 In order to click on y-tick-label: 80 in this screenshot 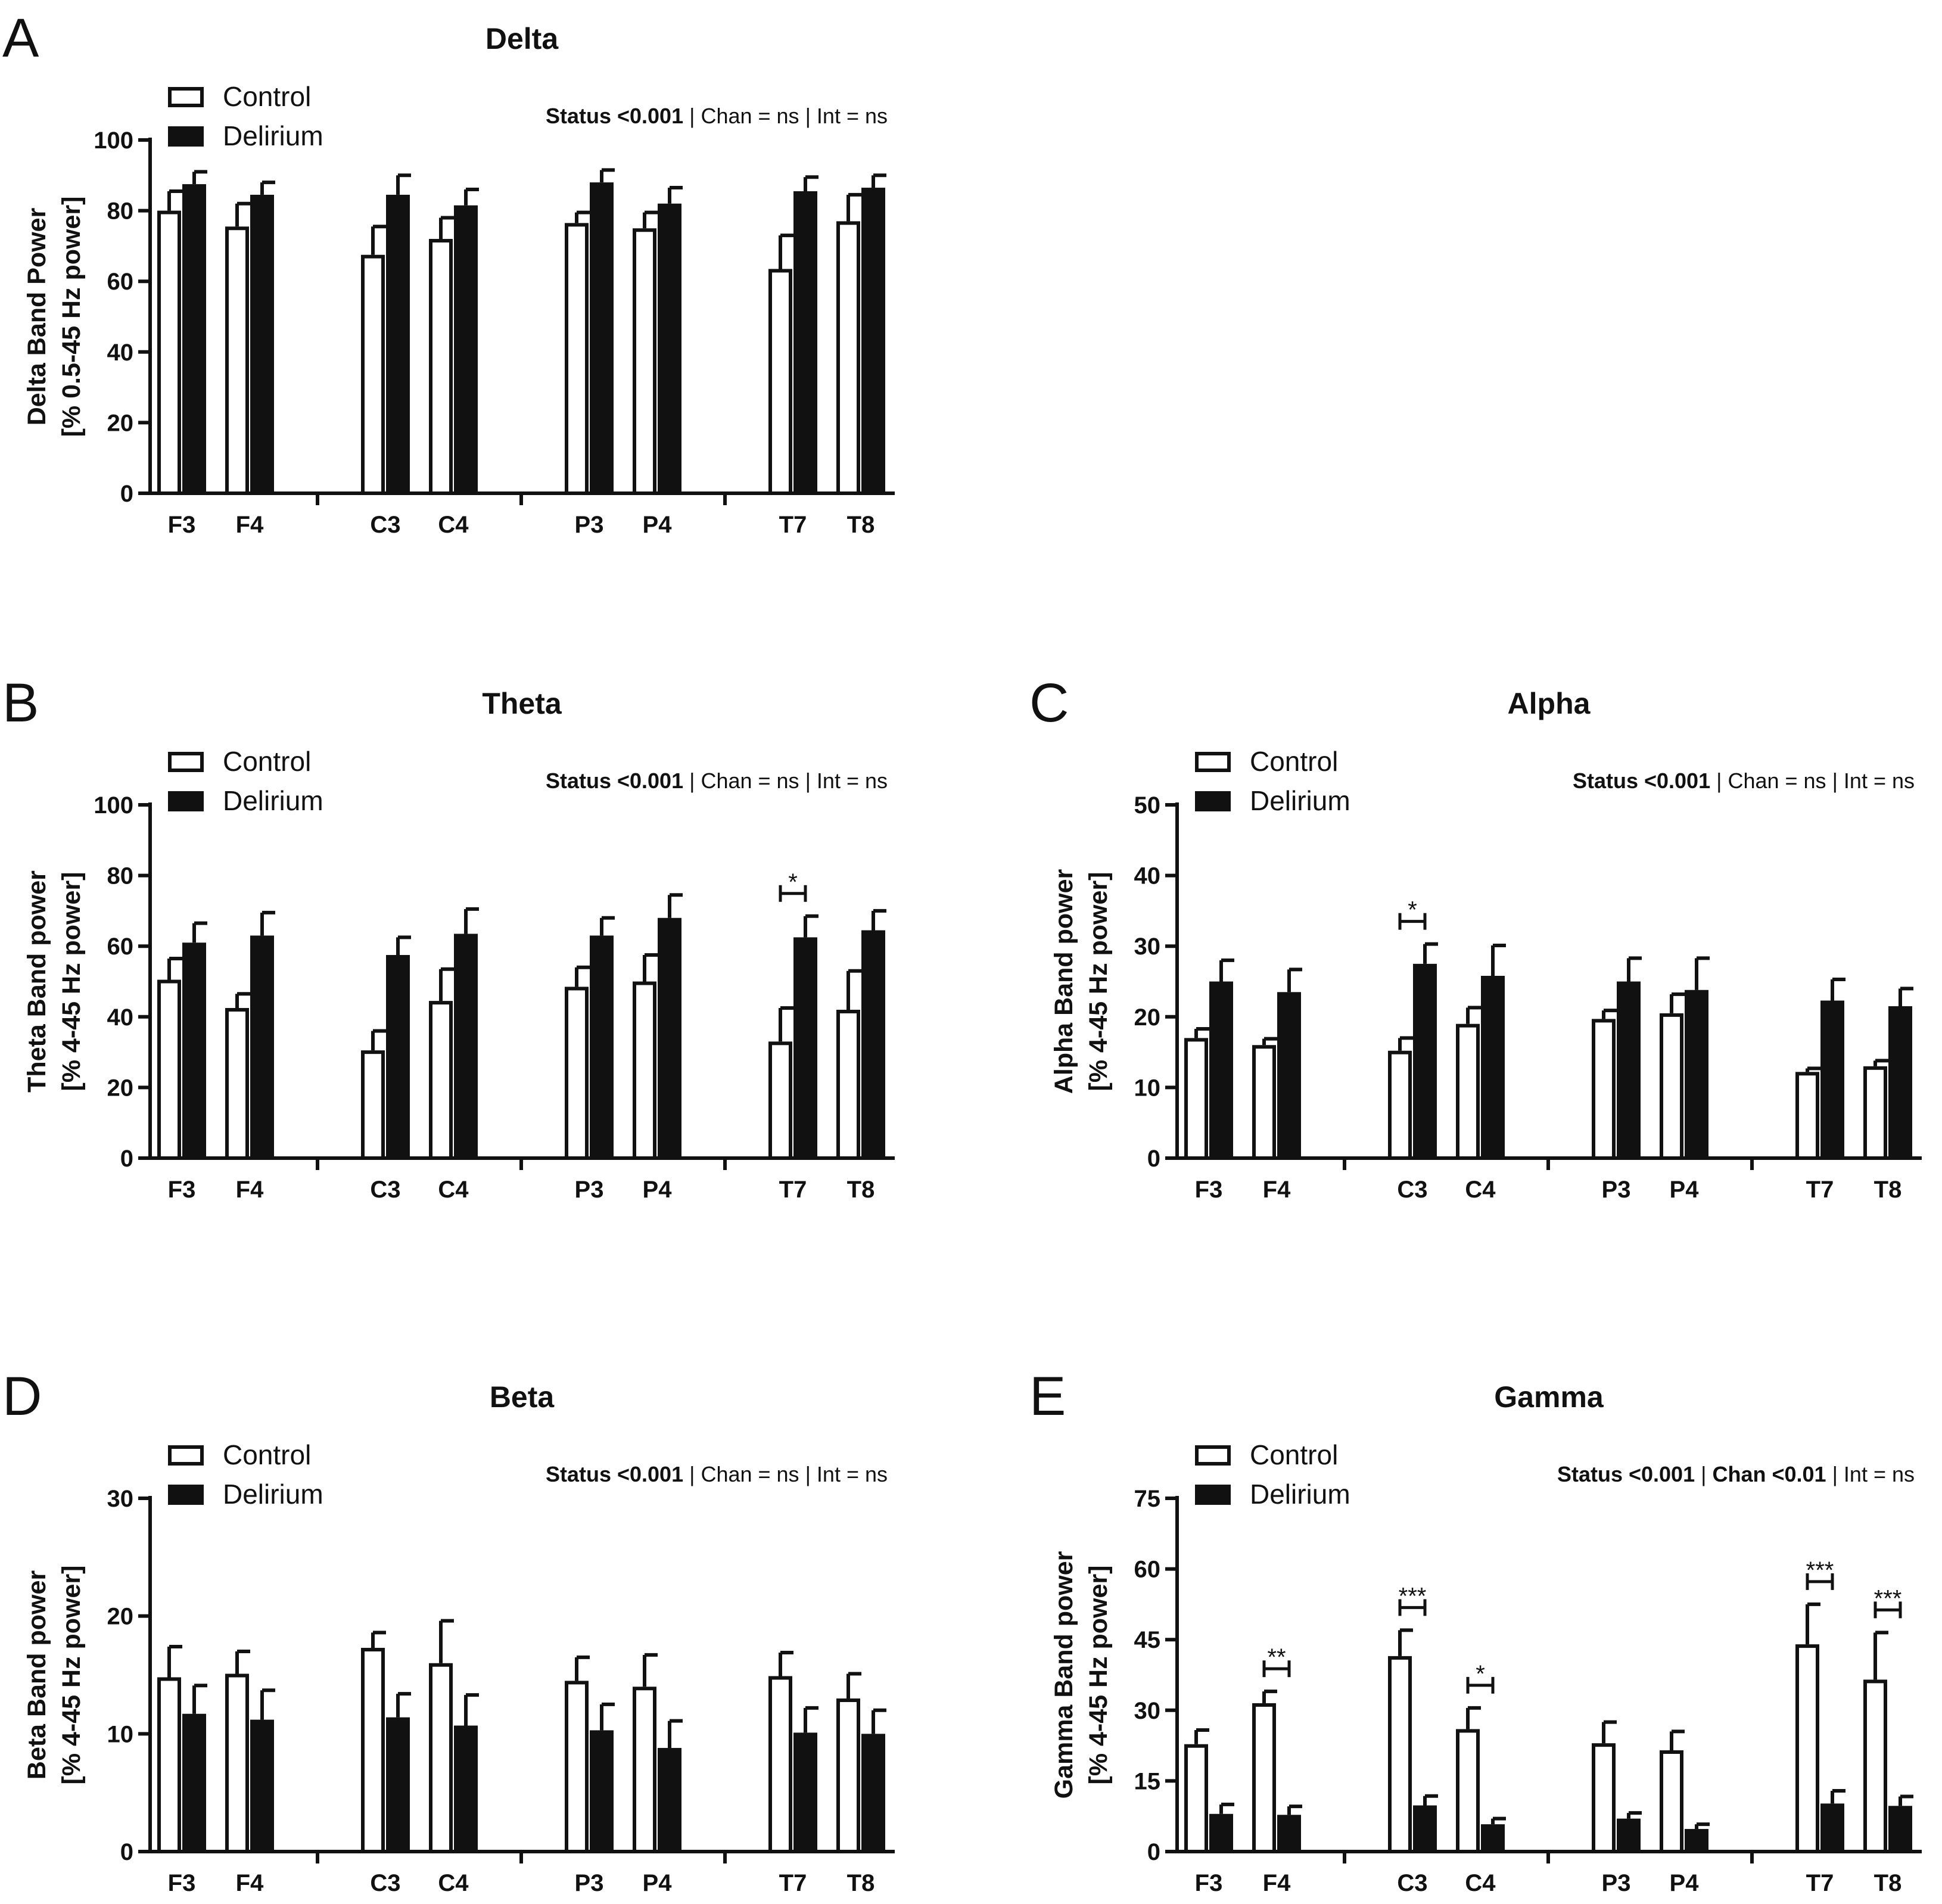, I will do `click(121, 211)`.